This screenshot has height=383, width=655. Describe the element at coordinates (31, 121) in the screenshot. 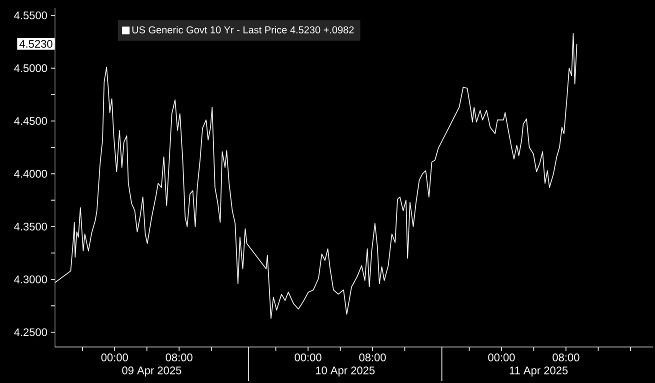

I see `y-tick-label: 4.4500` at that location.